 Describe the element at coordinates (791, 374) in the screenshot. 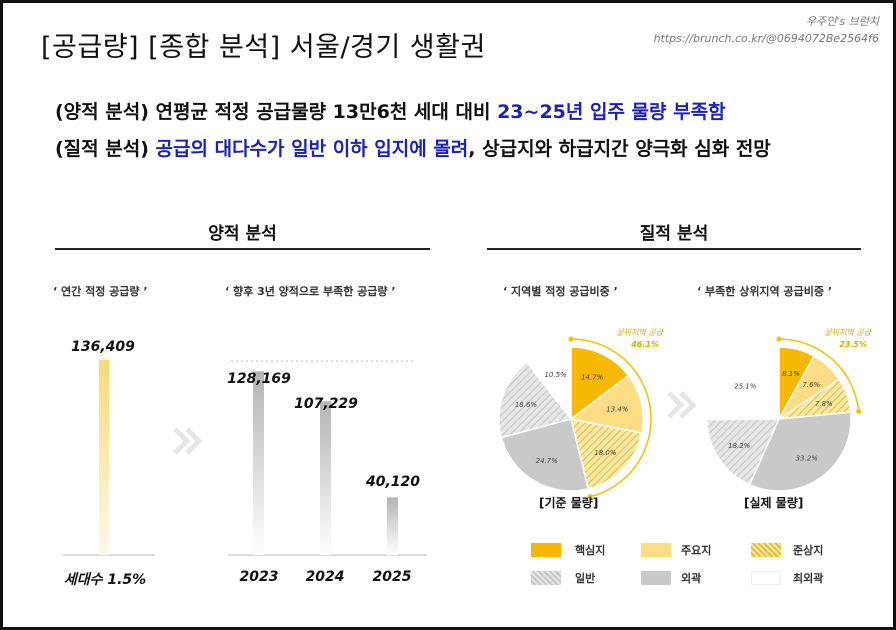

I see `pie-label-core: 8.1%` at that location.